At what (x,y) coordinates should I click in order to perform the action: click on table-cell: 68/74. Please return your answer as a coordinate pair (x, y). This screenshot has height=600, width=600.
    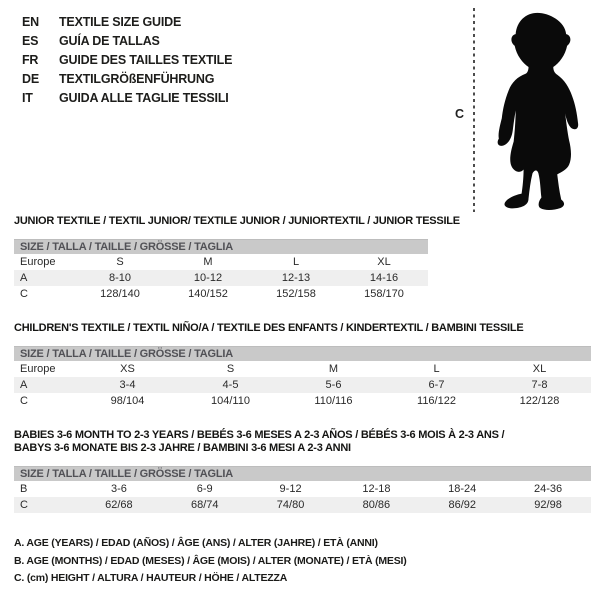
    Looking at the image, I should click on (204, 505).